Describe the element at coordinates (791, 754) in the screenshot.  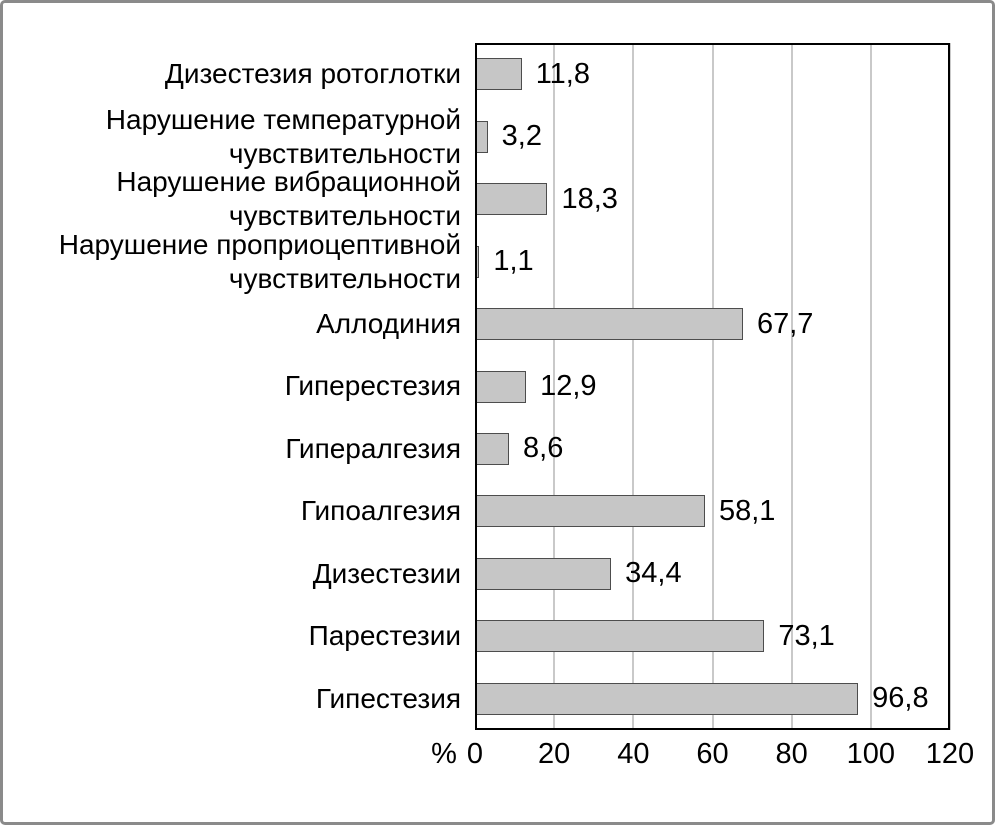
I see `x-tick-label: 80` at that location.